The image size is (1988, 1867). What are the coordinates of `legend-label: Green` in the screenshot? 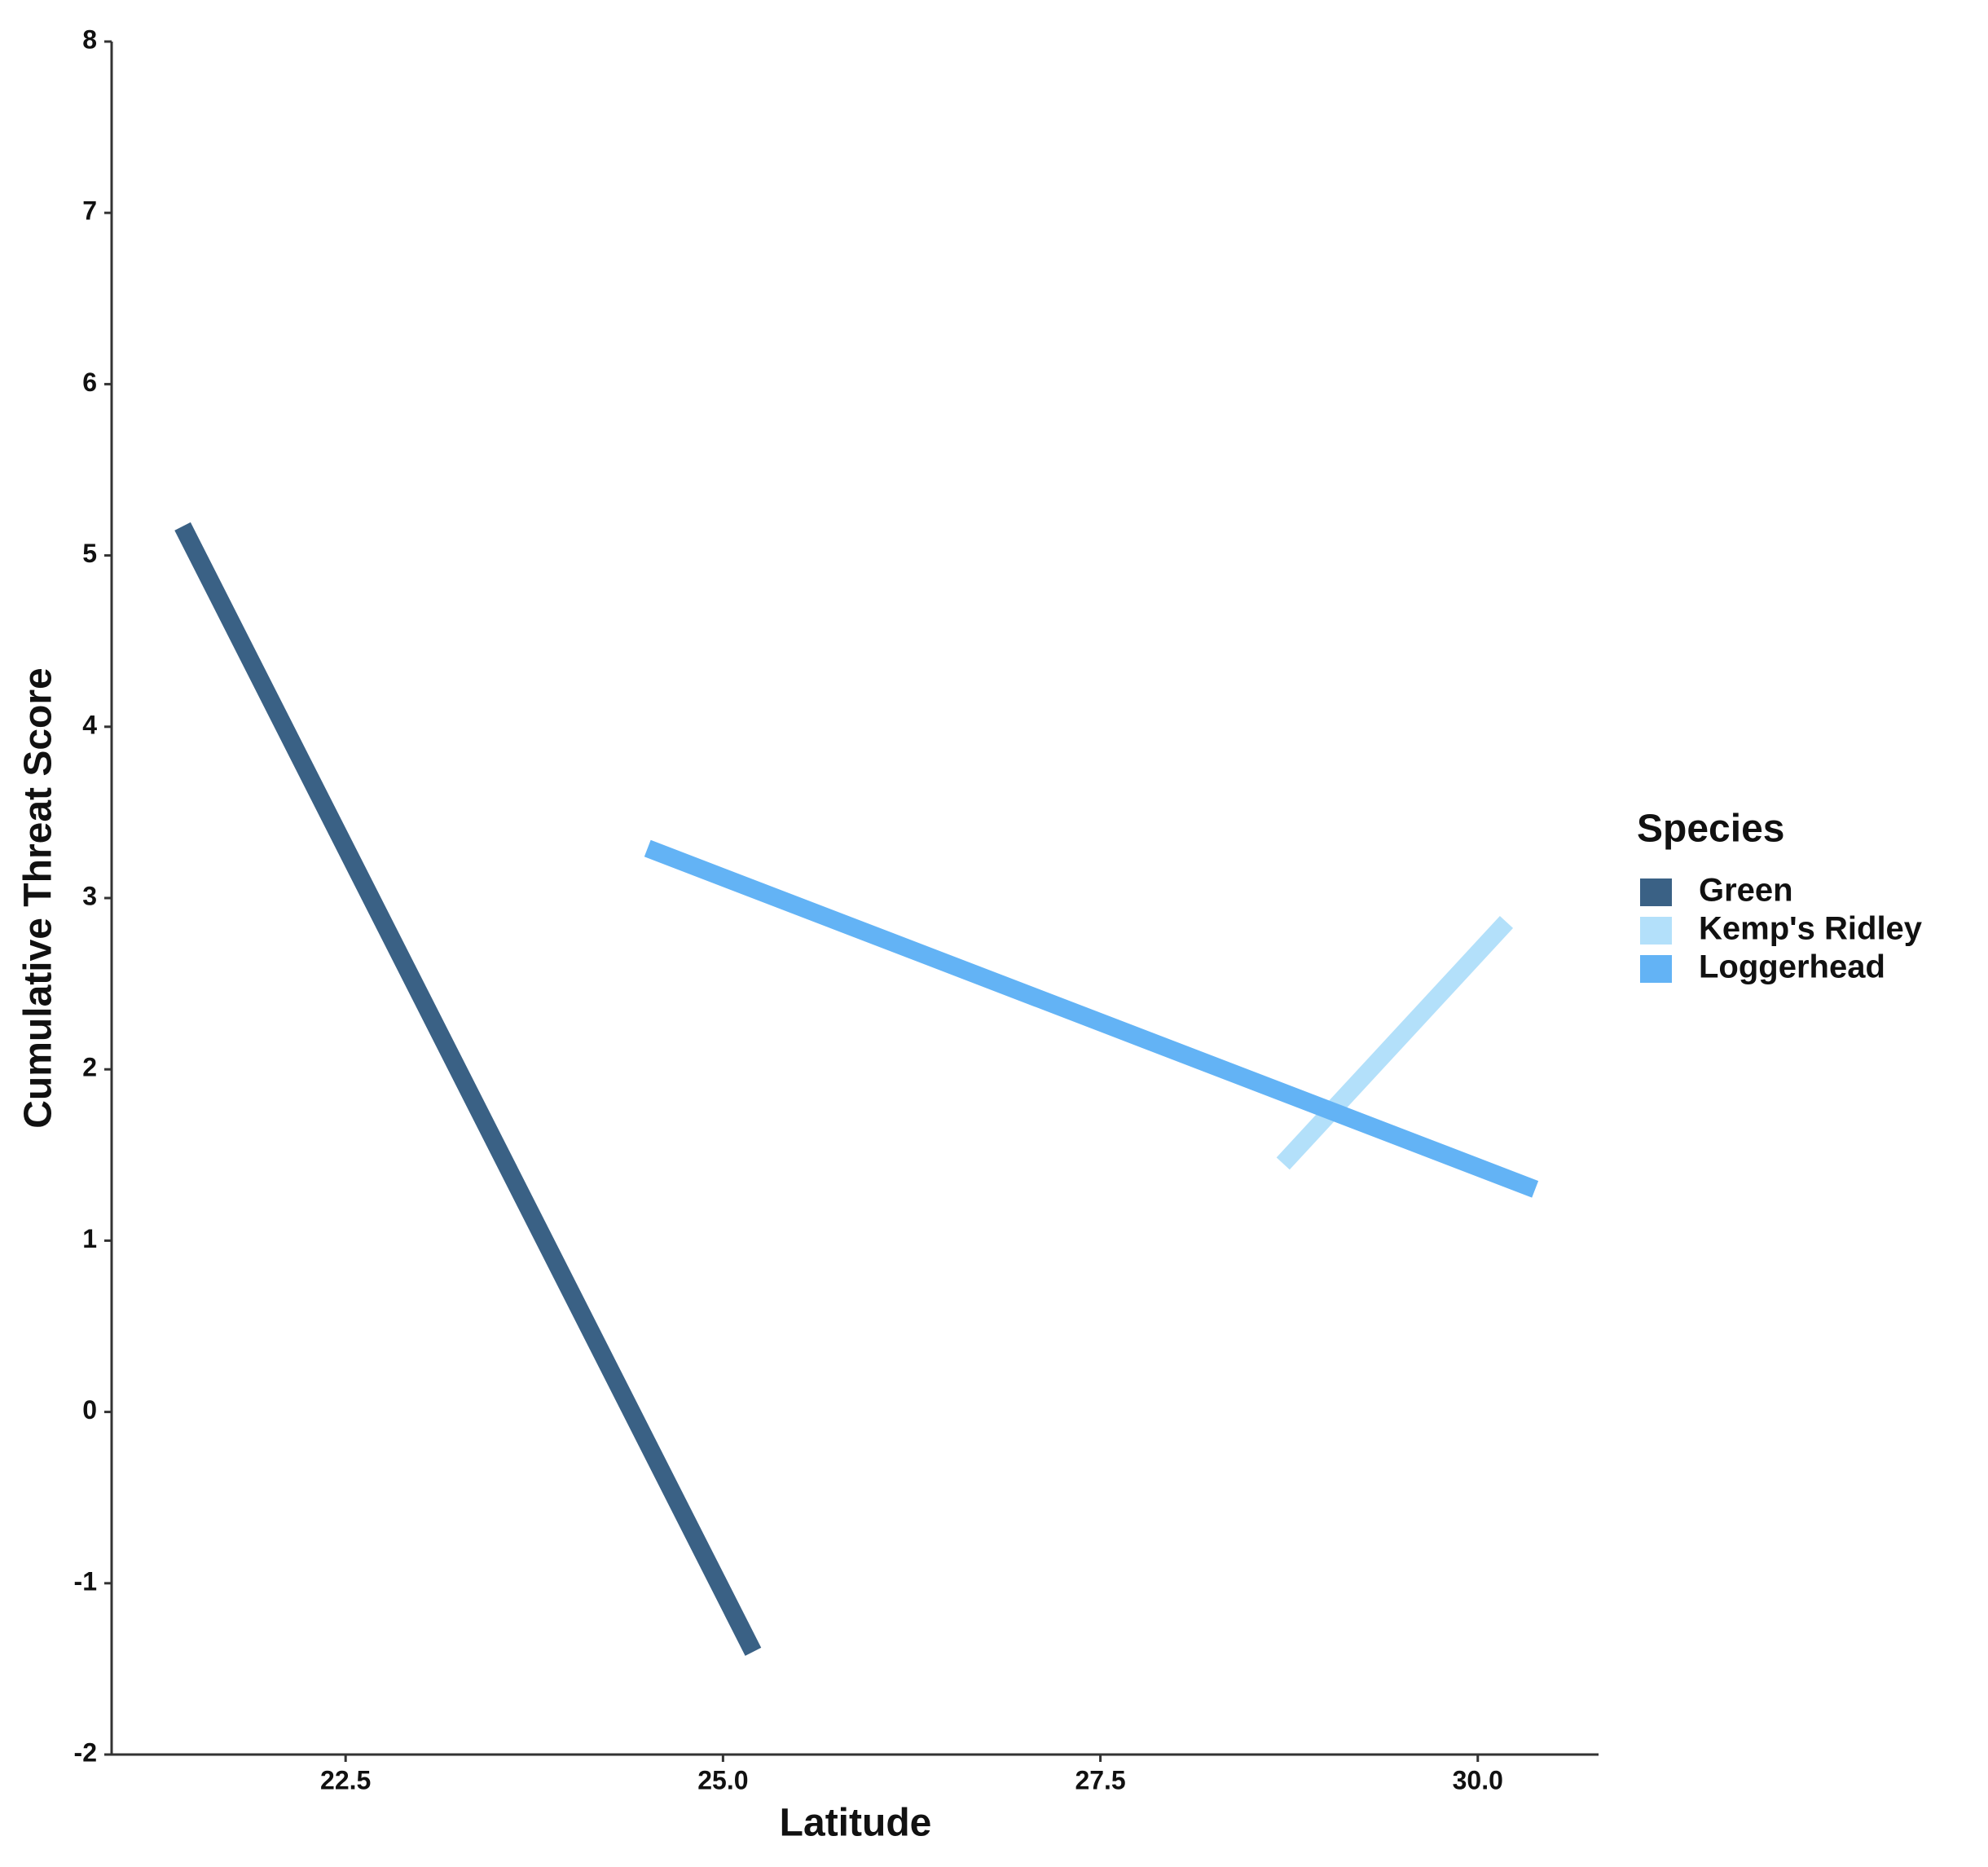 It's located at (1746, 891).